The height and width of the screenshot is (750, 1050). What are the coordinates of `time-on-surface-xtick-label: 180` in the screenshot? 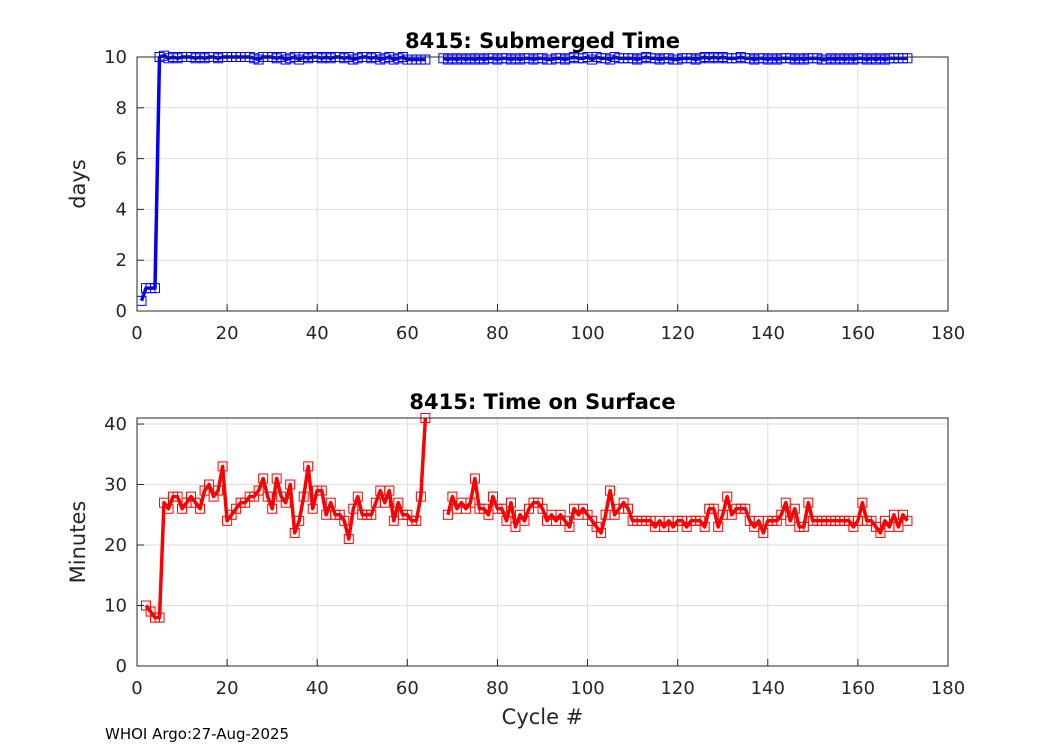 It's located at (948, 688).